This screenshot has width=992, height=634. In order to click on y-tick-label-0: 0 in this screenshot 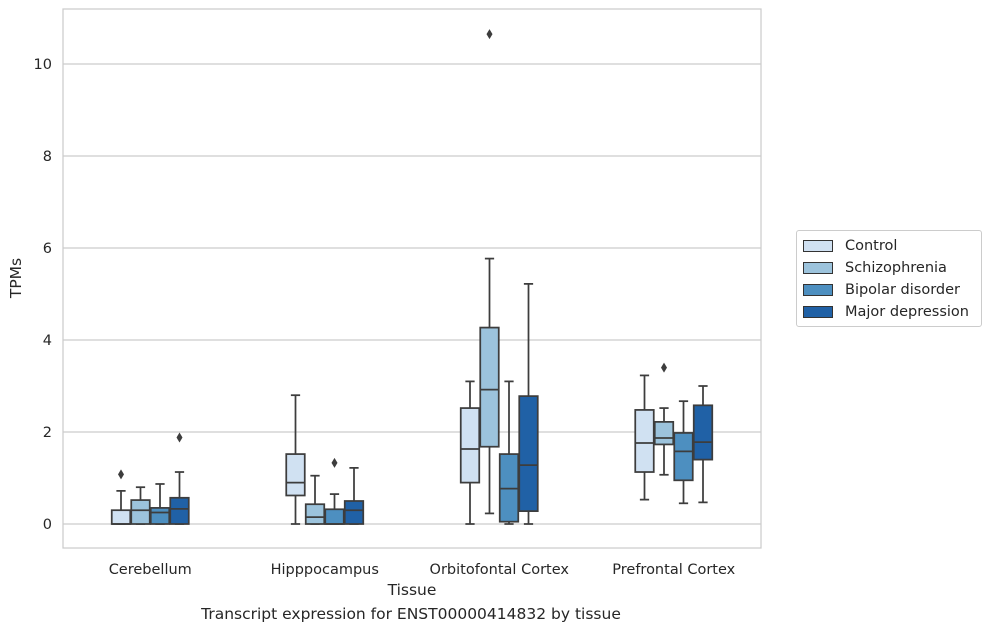, I will do `click(47, 525)`.